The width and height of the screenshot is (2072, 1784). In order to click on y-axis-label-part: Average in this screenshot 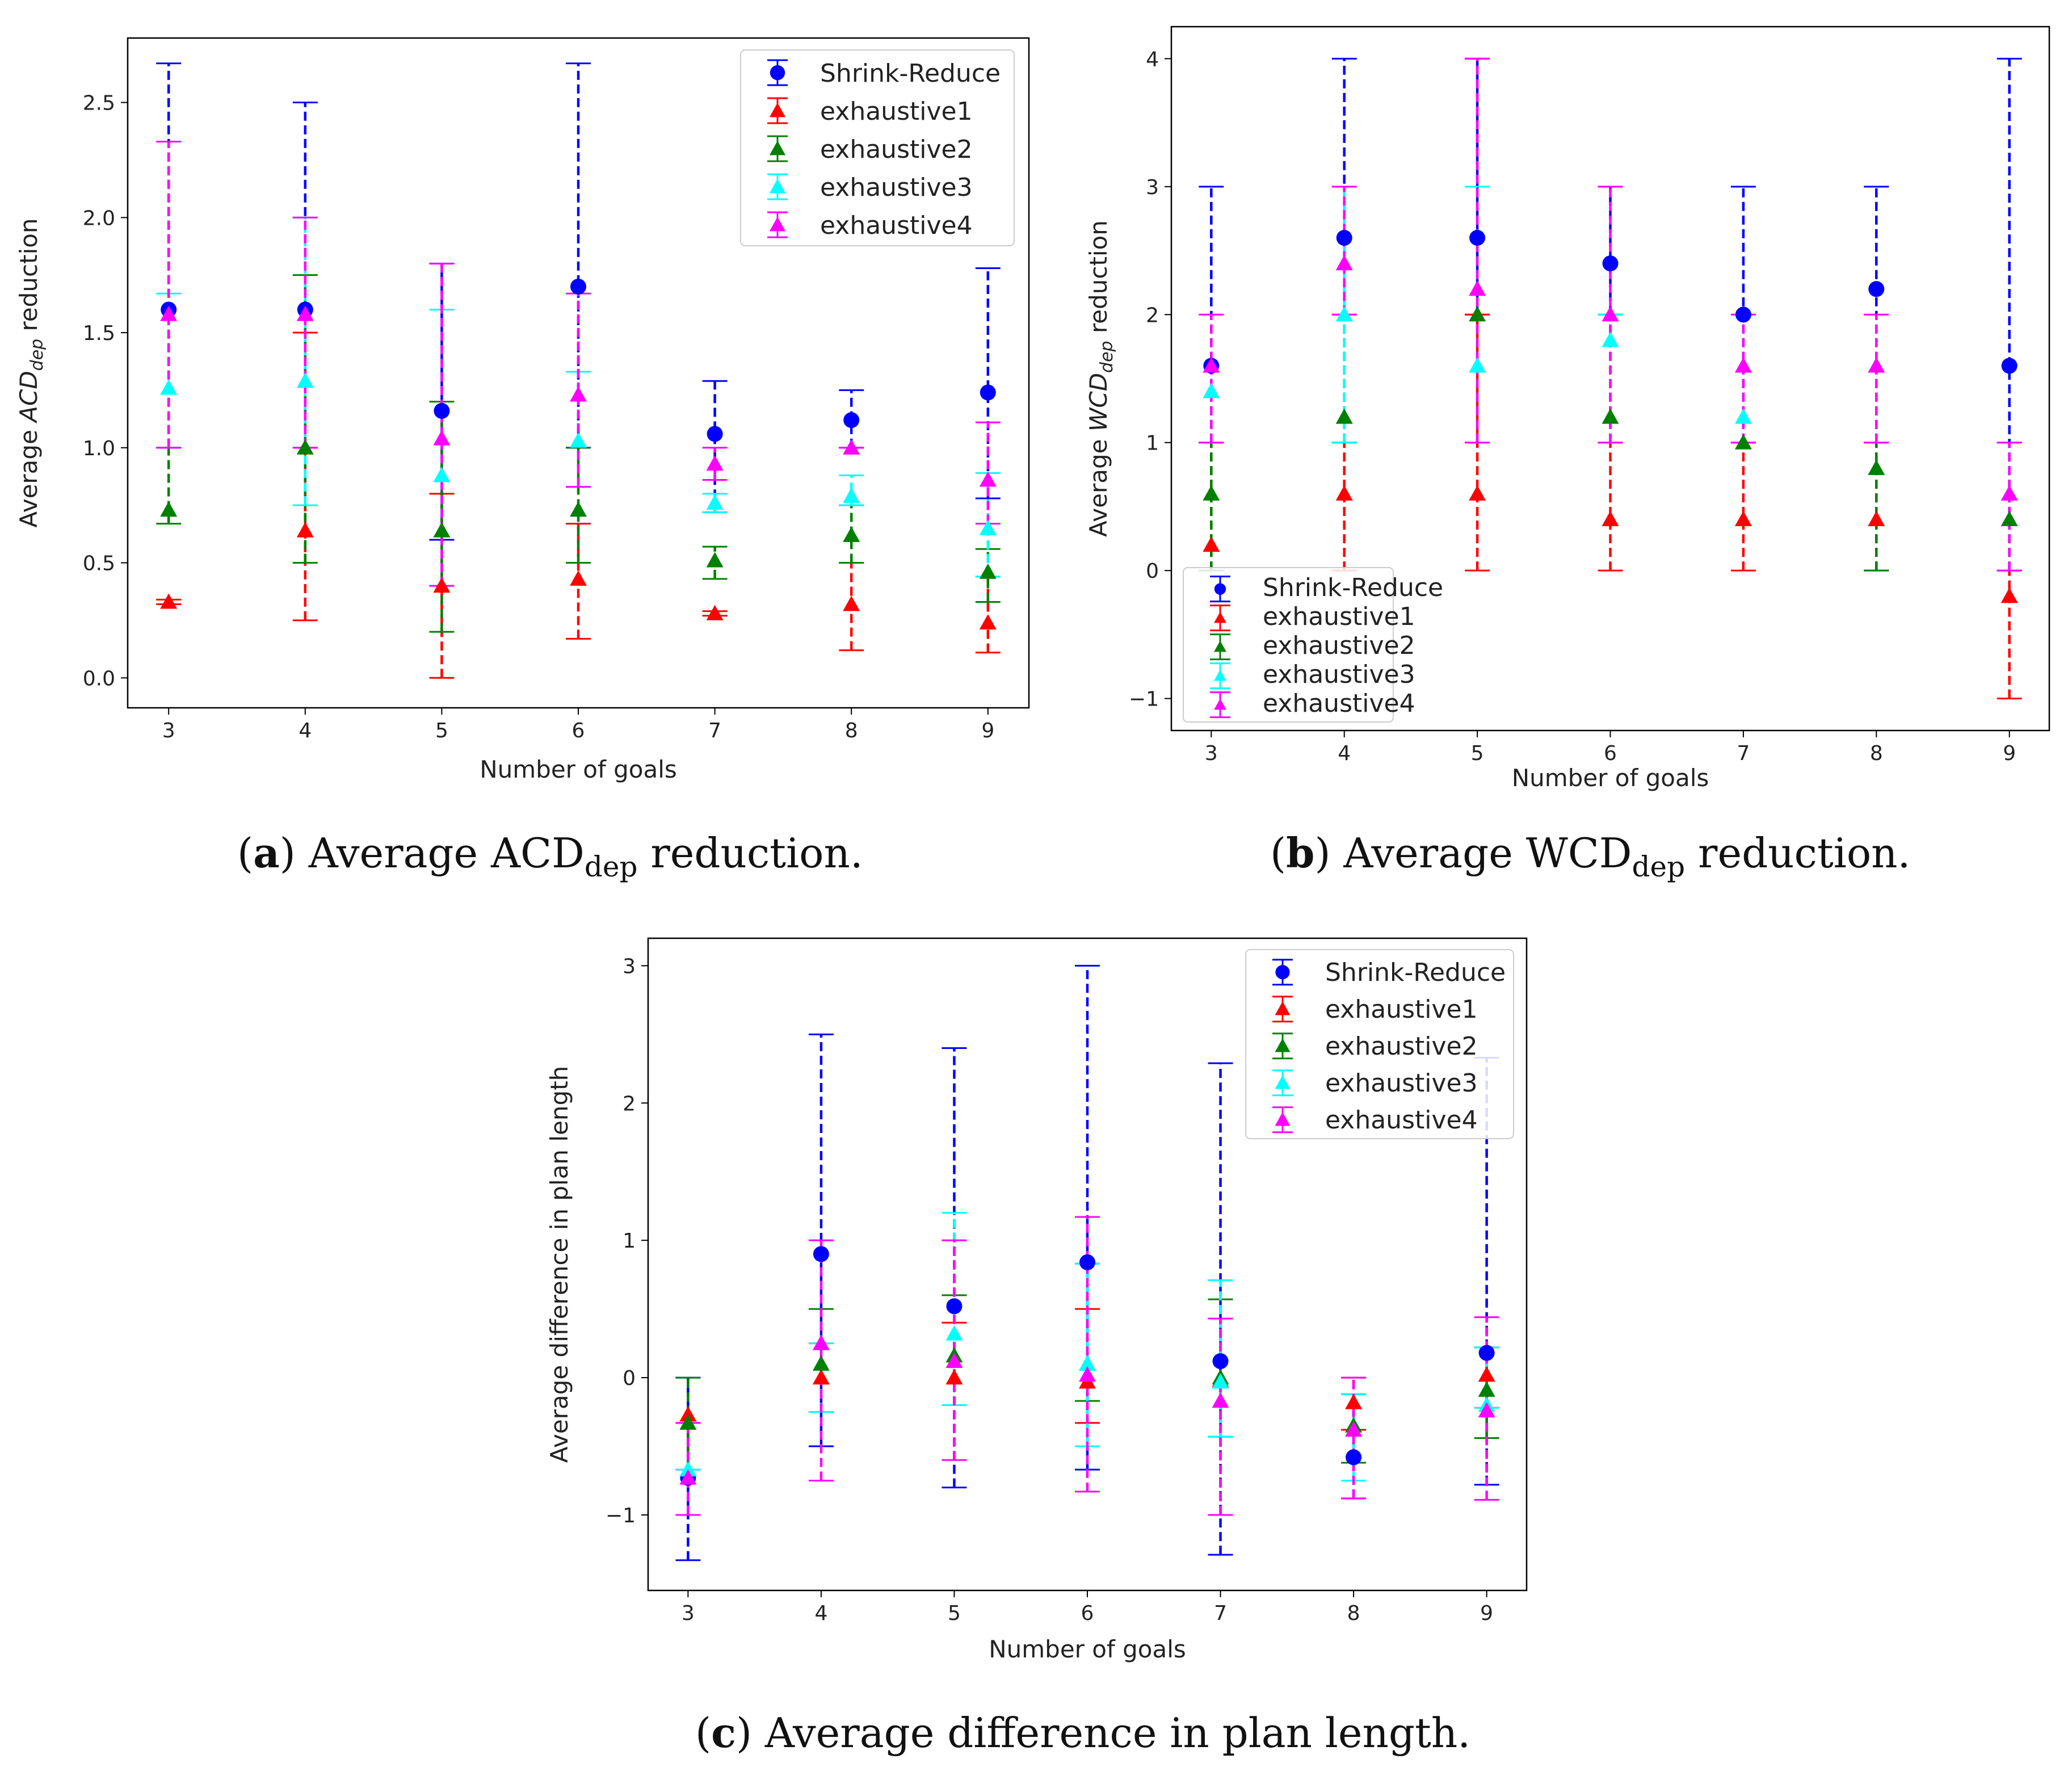, I will do `click(1099, 484)`.